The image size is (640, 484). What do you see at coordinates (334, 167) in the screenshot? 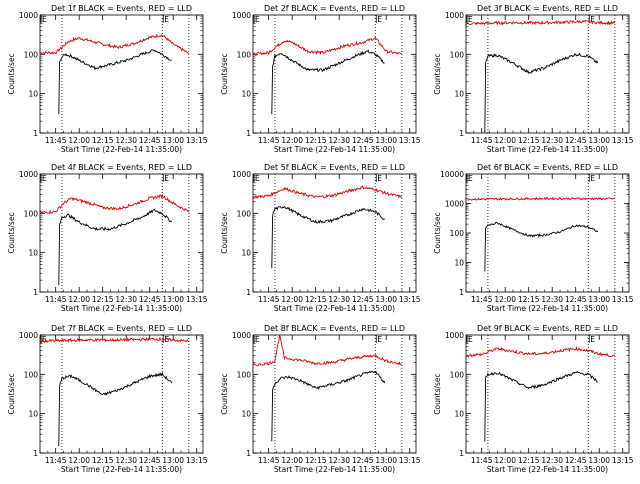
I see `panel-title: Det 5f BLACK = Events, RED = LLD` at bounding box center [334, 167].